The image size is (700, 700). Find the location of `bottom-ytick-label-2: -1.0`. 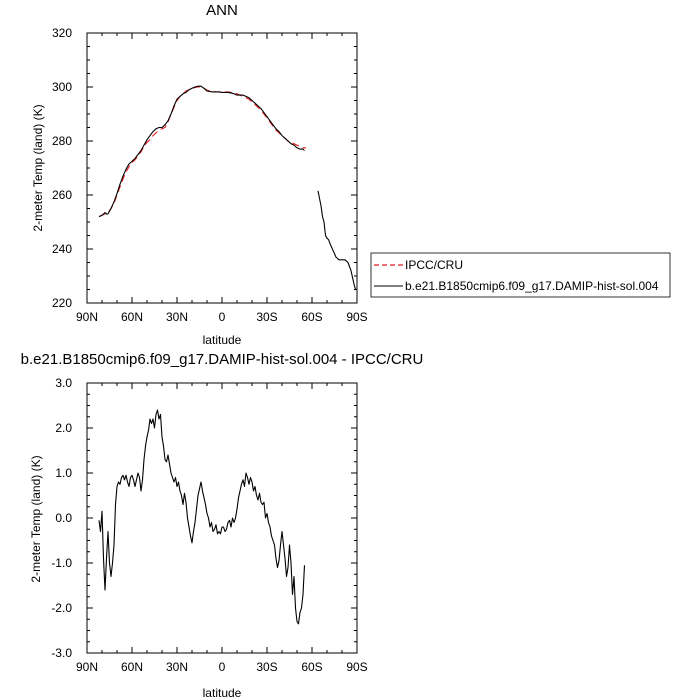

bottom-ytick-label-2: -1.0 is located at coordinates (61, 563).